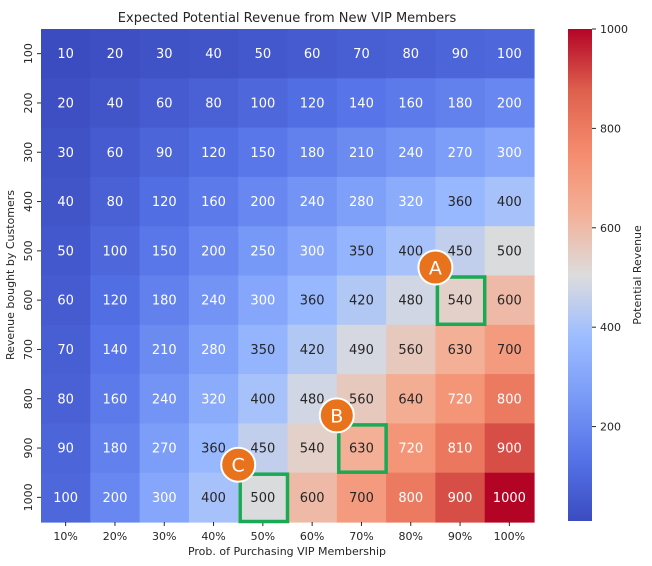 This screenshot has width=652, height=566. I want to click on colorbar-tick-label: 600, so click(610, 228).